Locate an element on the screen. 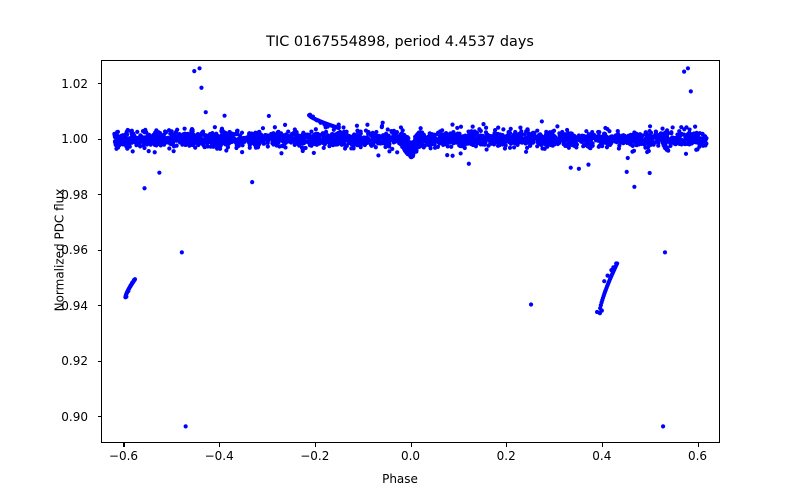 The height and width of the screenshot is (500, 800). x-axis-label: Phase is located at coordinates (400, 479).